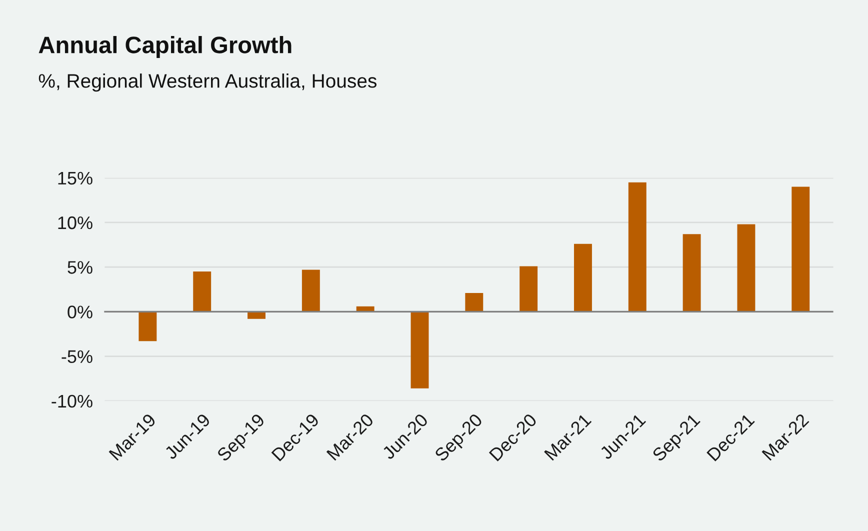  I want to click on y-tick-label: -10%, so click(72, 401).